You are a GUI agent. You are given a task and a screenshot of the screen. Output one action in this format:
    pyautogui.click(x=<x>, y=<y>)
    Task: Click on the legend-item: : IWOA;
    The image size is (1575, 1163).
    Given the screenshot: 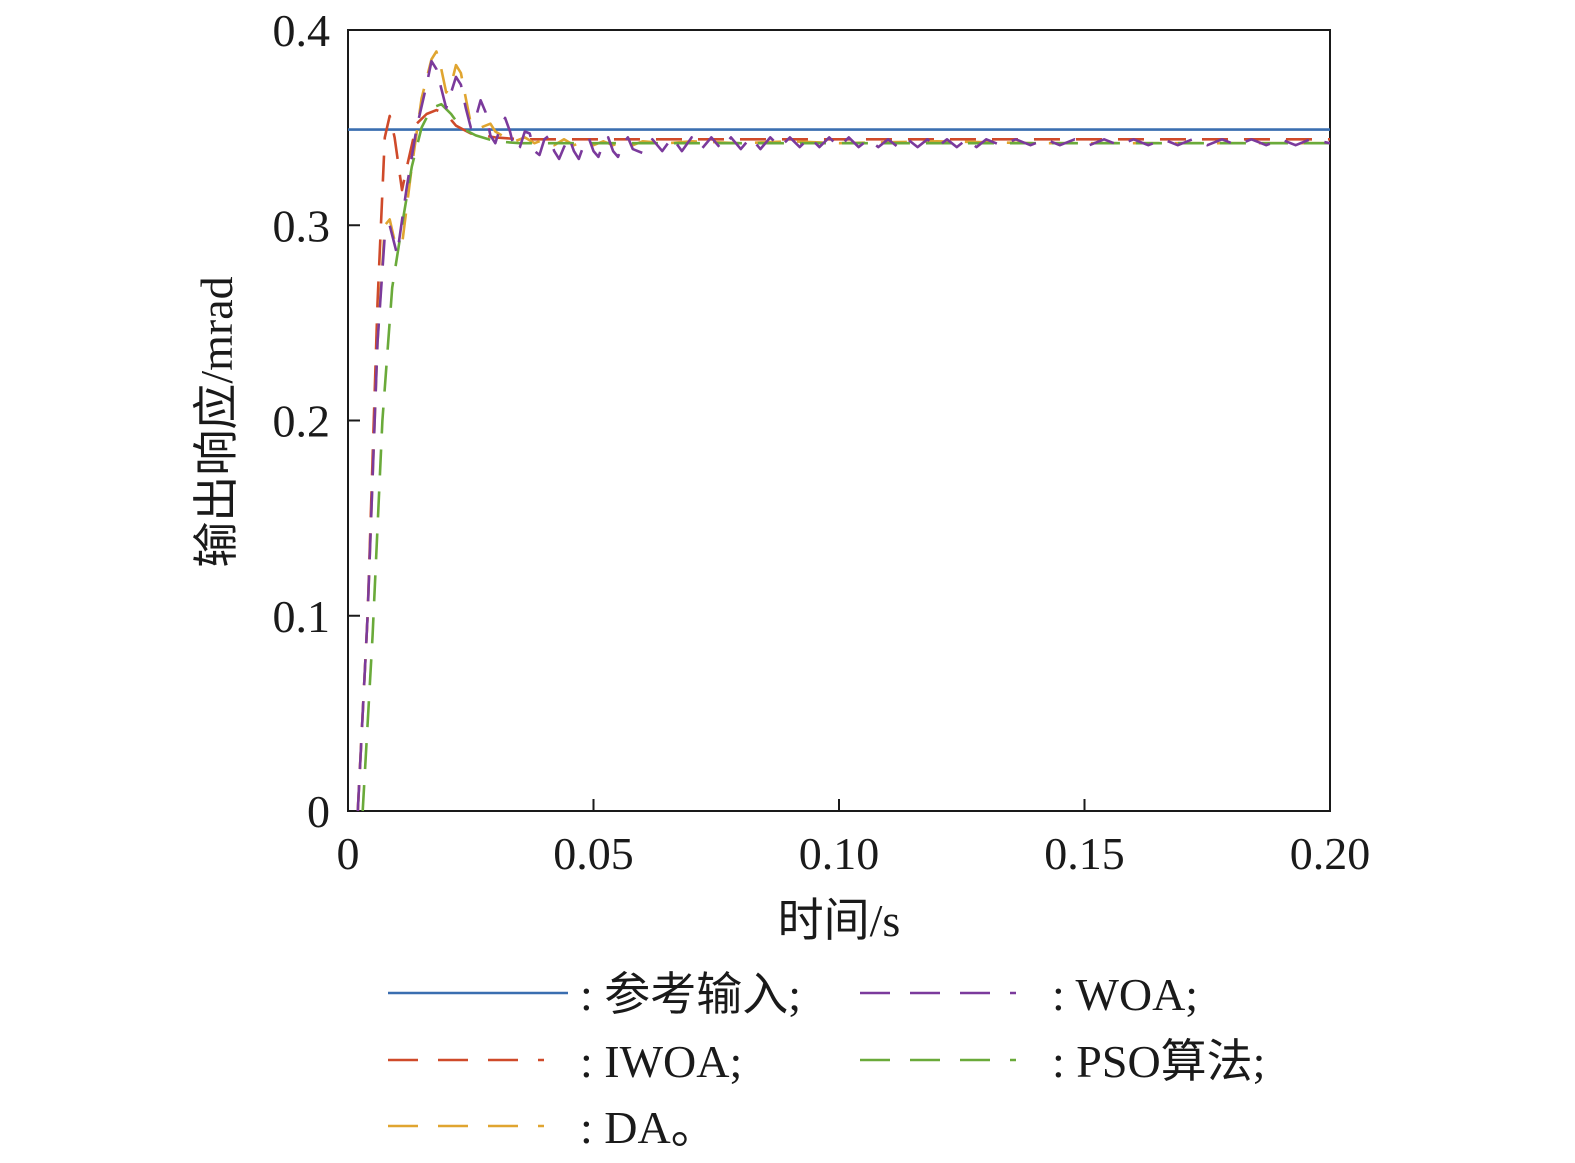 What is the action you would take?
    pyautogui.click(x=565, y=1061)
    